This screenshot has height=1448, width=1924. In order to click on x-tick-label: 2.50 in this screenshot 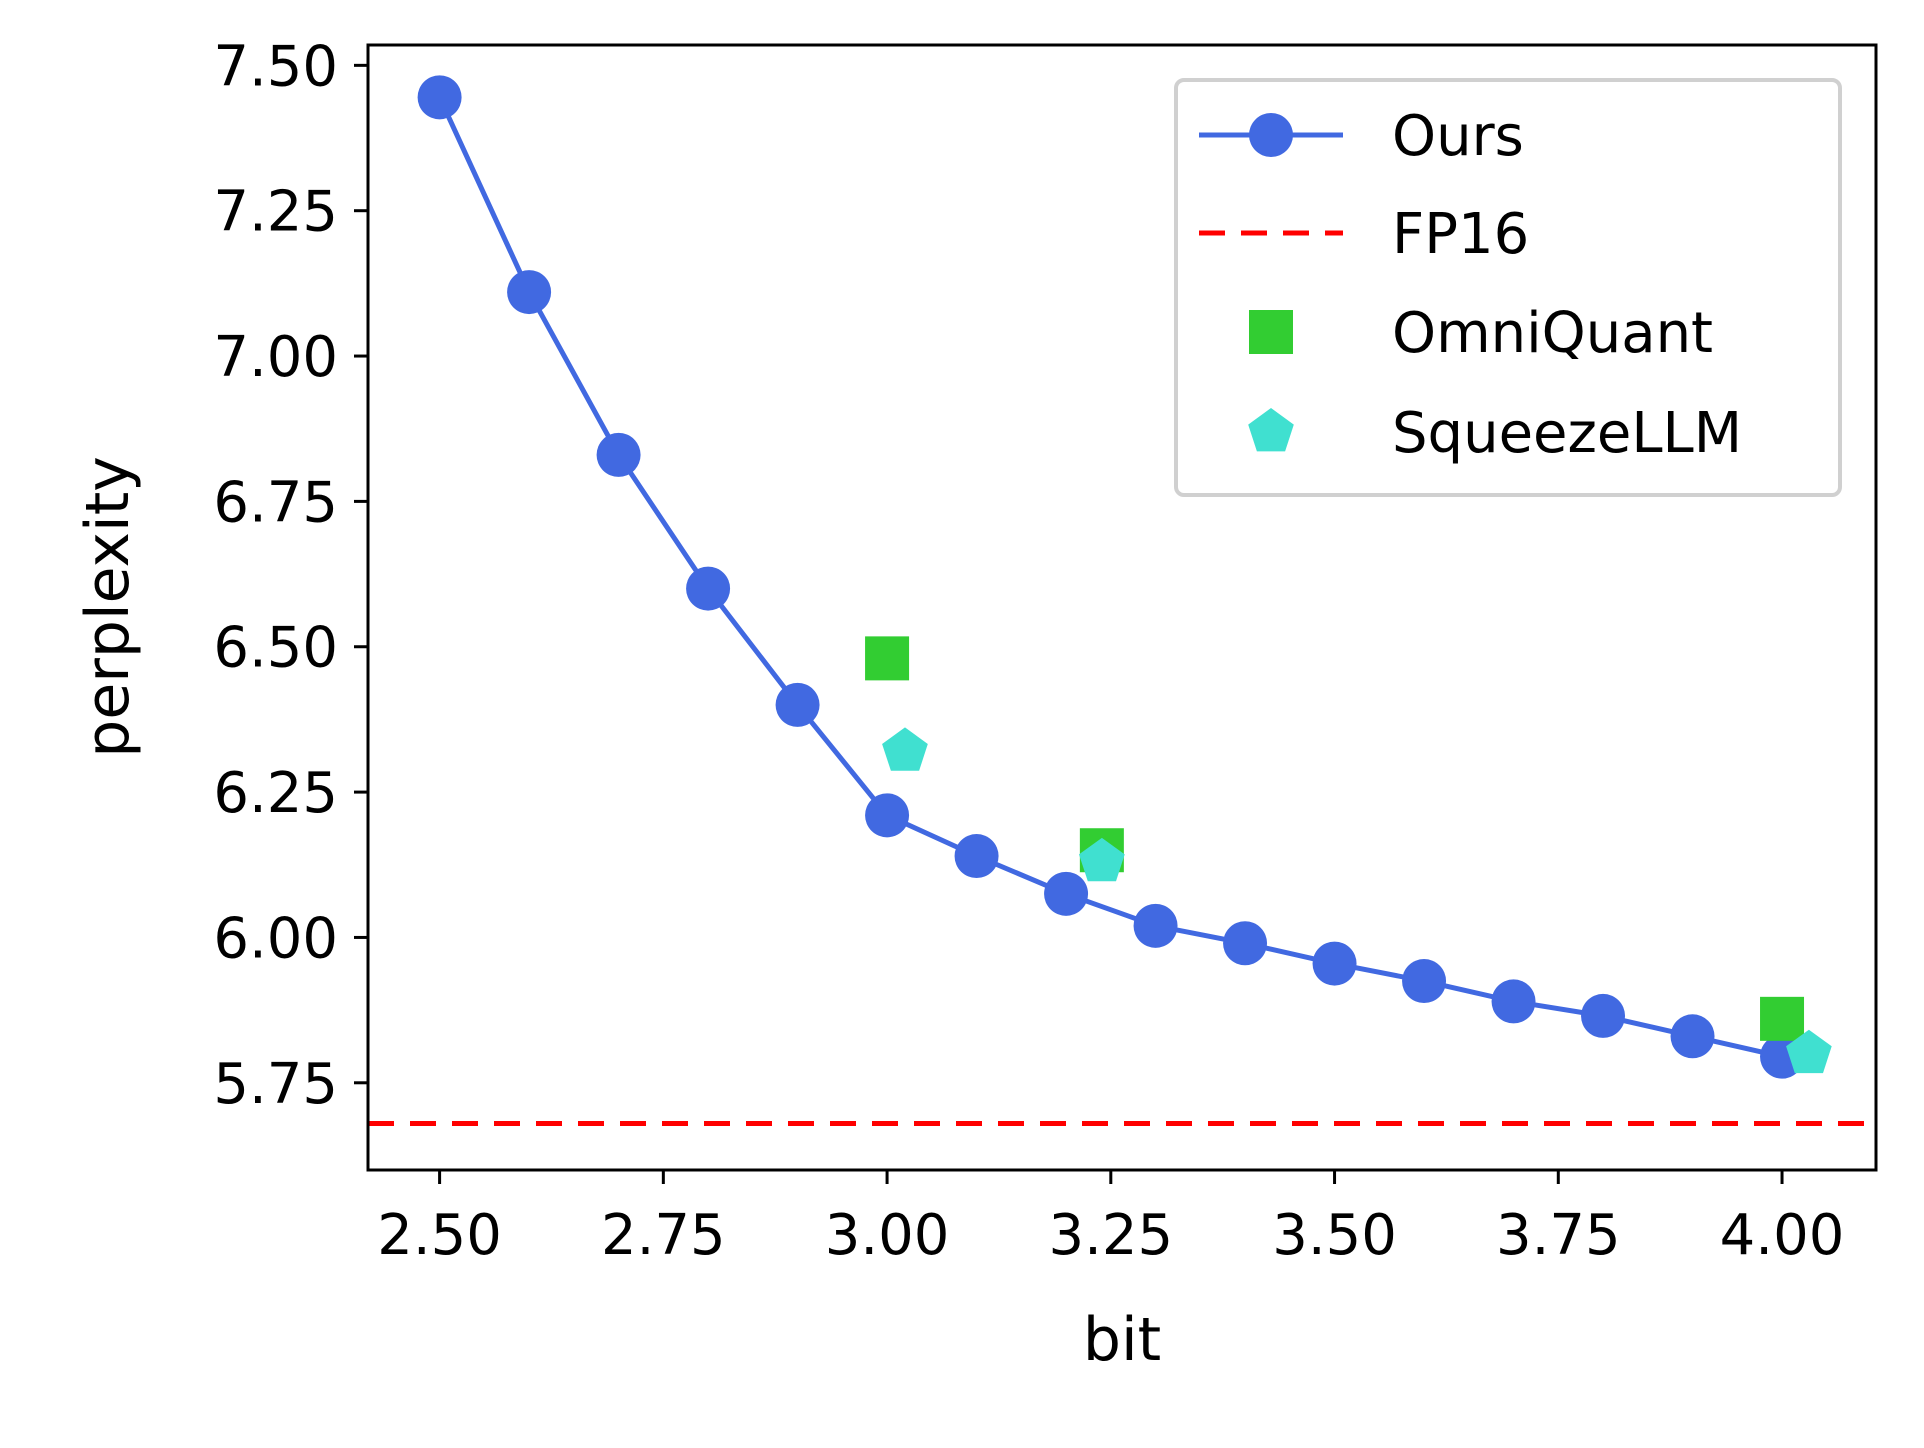, I will do `click(439, 1235)`.